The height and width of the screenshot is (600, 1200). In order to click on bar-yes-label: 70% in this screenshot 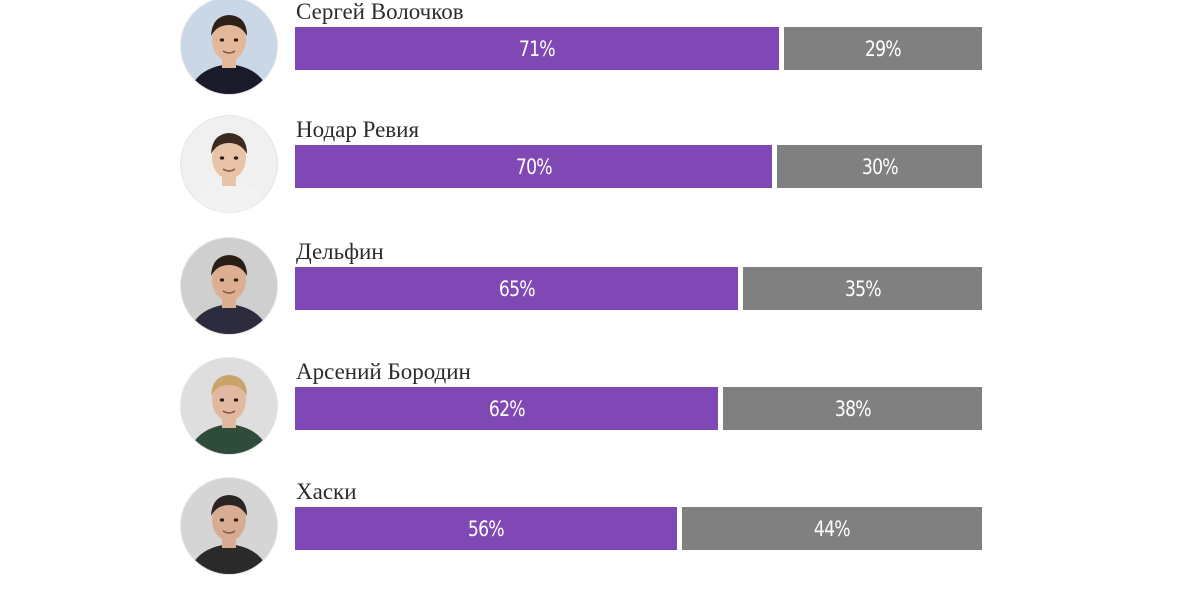, I will do `click(534, 166)`.